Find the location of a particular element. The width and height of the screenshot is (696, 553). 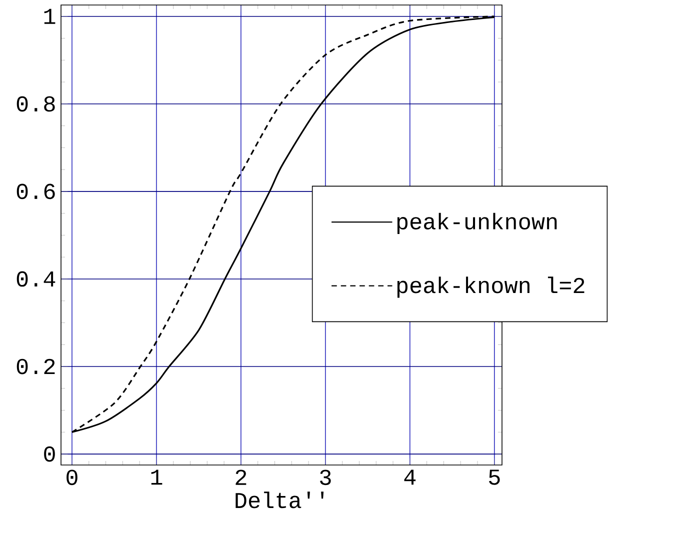

x-tick-label: 0 is located at coordinates (72, 478).